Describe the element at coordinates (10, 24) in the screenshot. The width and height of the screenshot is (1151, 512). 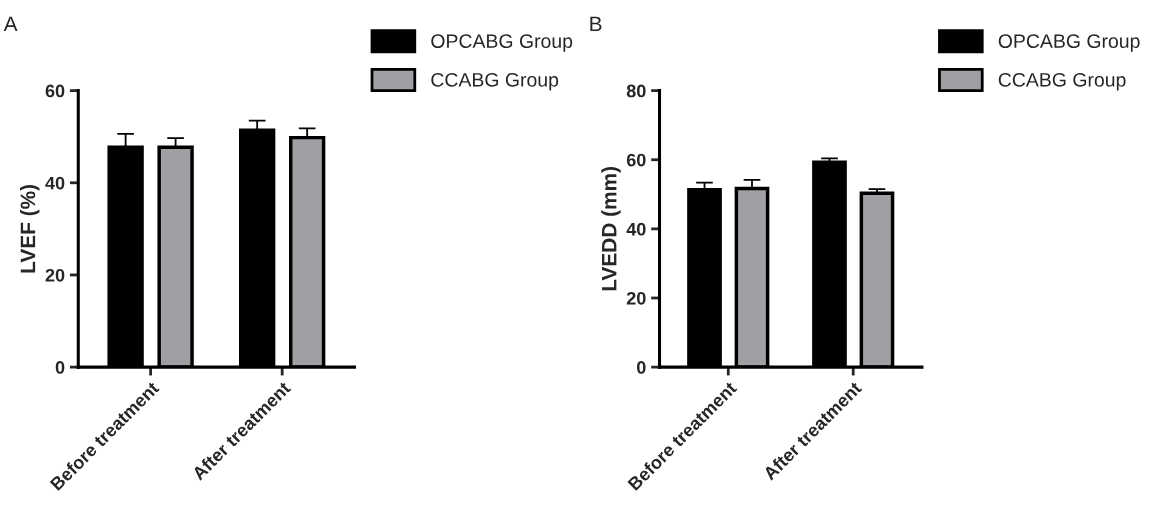
I see `chart-title: A` at that location.